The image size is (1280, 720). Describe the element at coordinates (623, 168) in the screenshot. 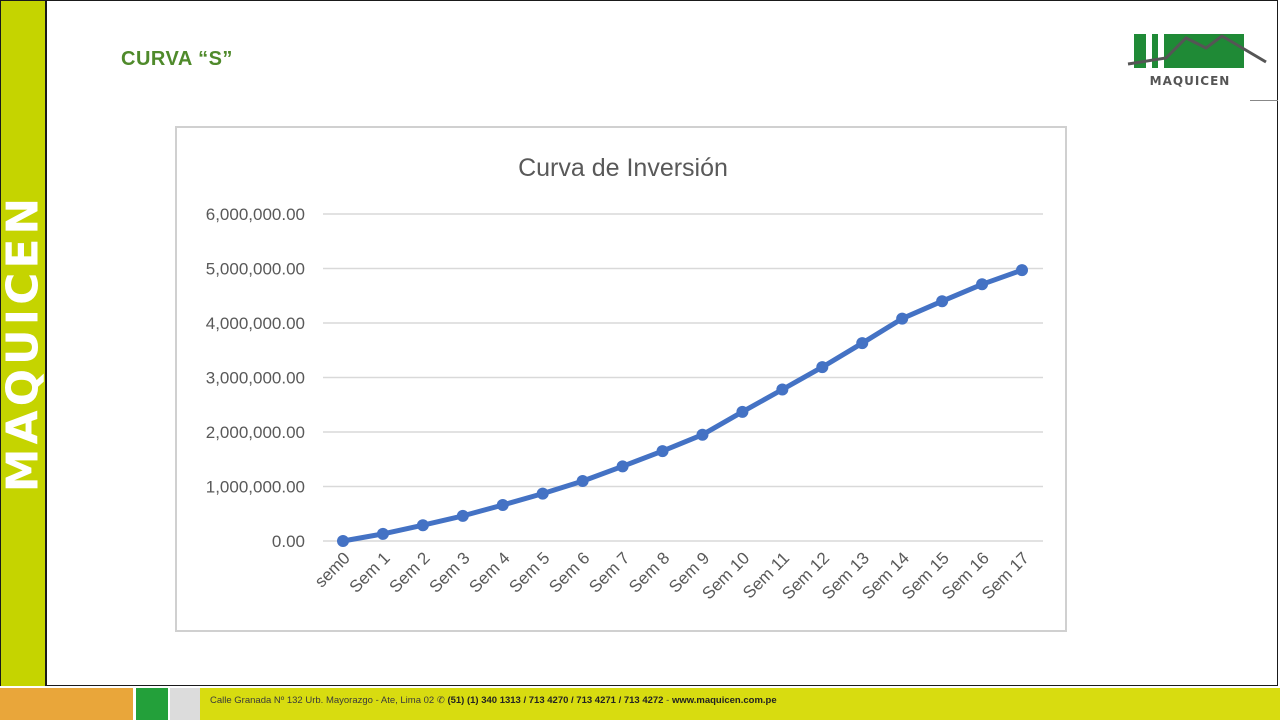

I see `chart-title: Curva de Inversión` at that location.